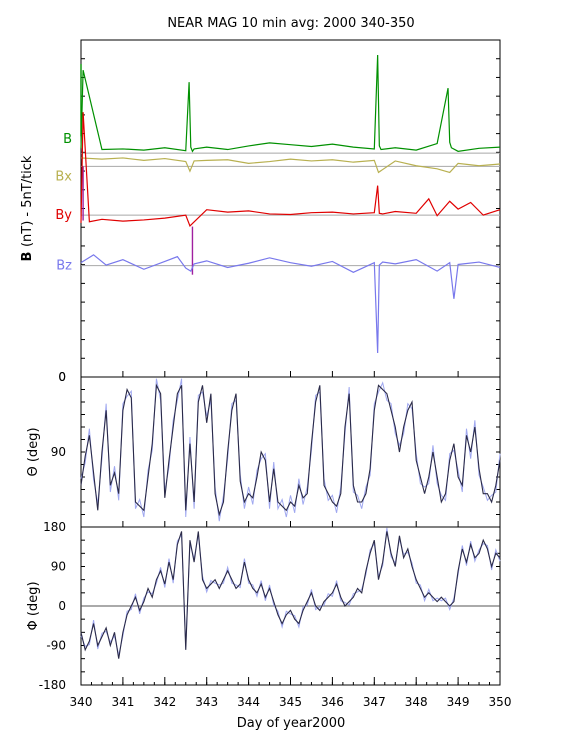 This screenshot has height=743, width=561. I want to click on xtick-label: 345, so click(290, 702).